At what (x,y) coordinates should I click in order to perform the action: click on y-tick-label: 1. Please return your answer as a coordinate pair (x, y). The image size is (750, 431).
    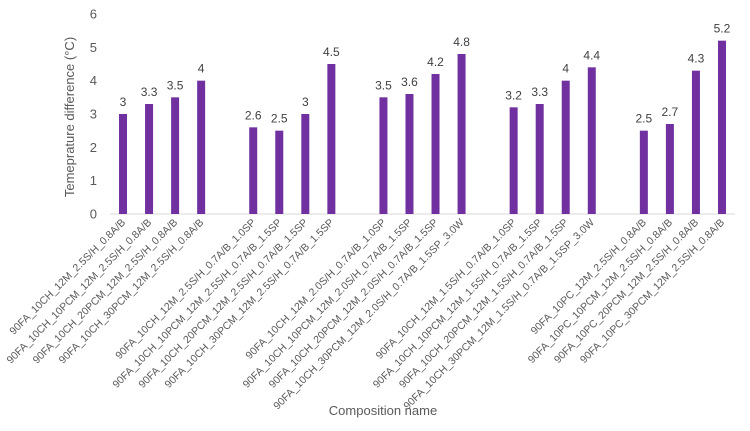
    Looking at the image, I should click on (93, 180).